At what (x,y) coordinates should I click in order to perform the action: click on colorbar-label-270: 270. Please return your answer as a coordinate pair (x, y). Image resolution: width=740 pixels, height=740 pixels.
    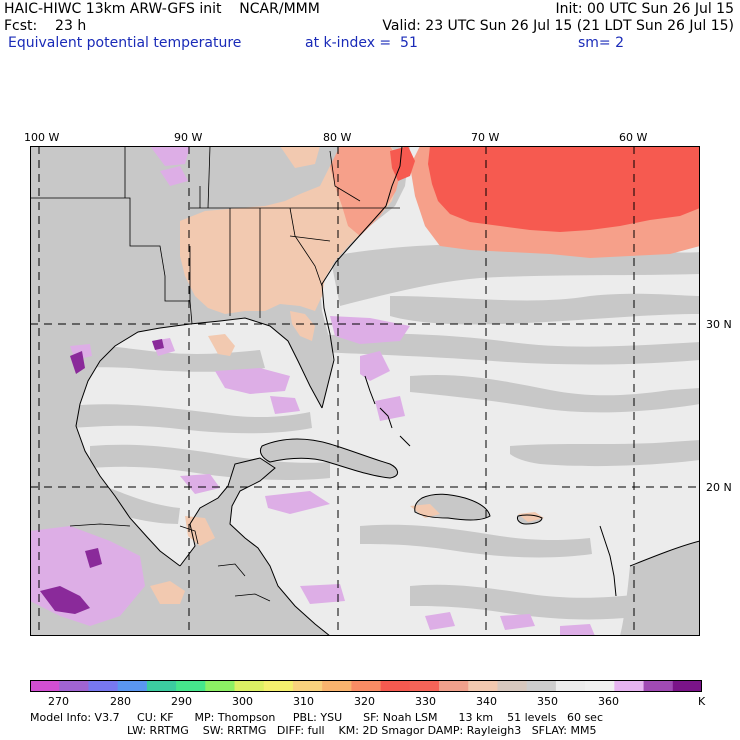
    Looking at the image, I should click on (58, 701).